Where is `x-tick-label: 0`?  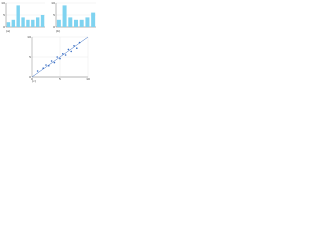
x-tick-label: 0 is located at coordinates (32, 79).